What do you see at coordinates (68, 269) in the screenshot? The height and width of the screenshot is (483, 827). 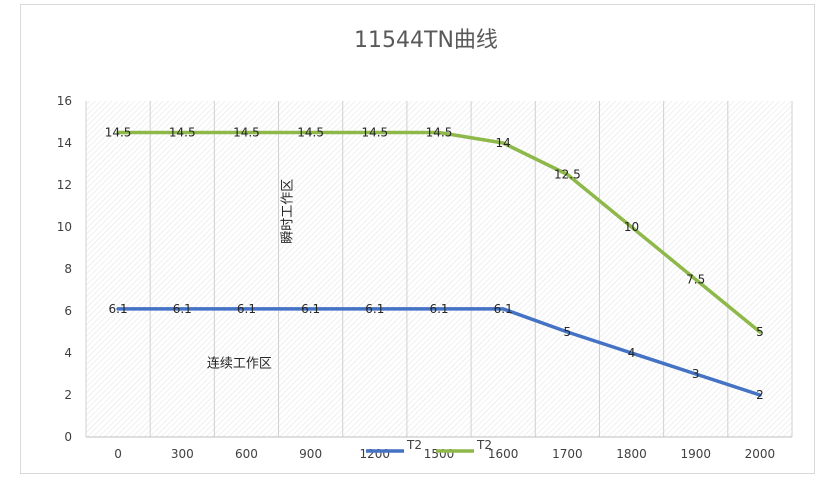 I see `y-tick-label: 8` at bounding box center [68, 269].